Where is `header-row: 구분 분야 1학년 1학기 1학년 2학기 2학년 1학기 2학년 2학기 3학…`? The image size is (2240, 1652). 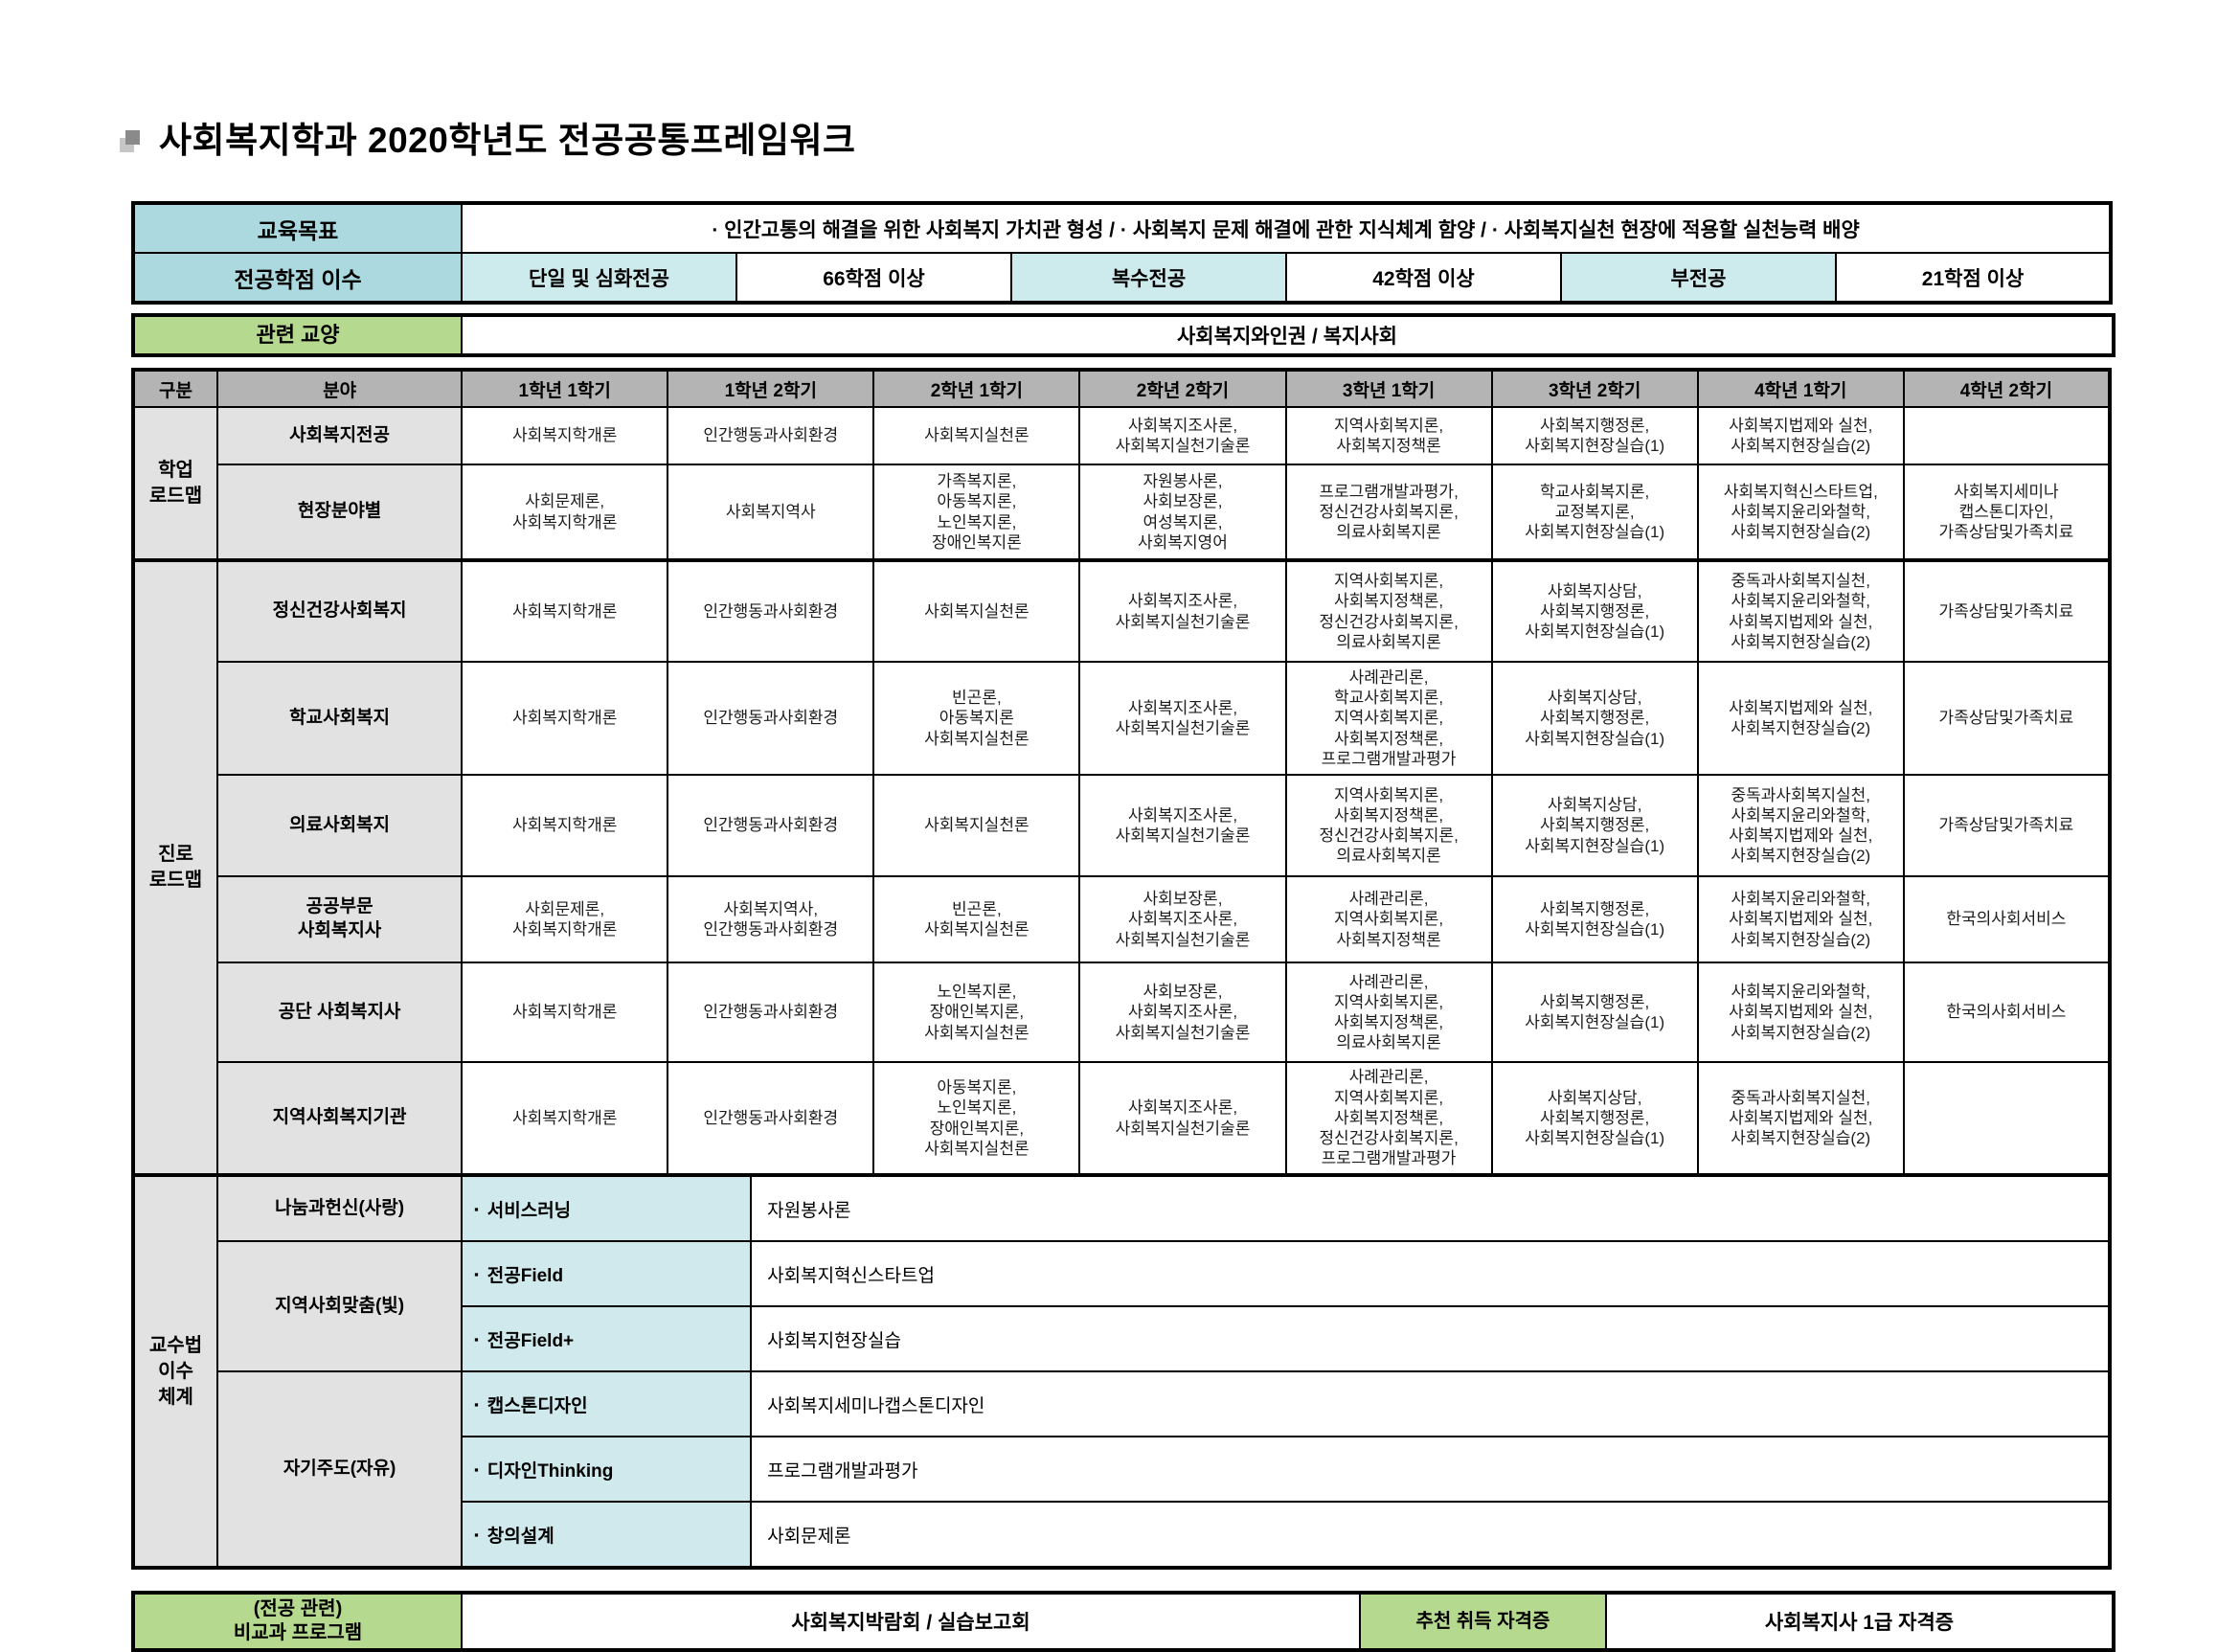
header-row: 구분 분야 1학년 1학기 1학년 2학기 2학년 1학기 2학년 2학기 3학… is located at coordinates (1121, 389).